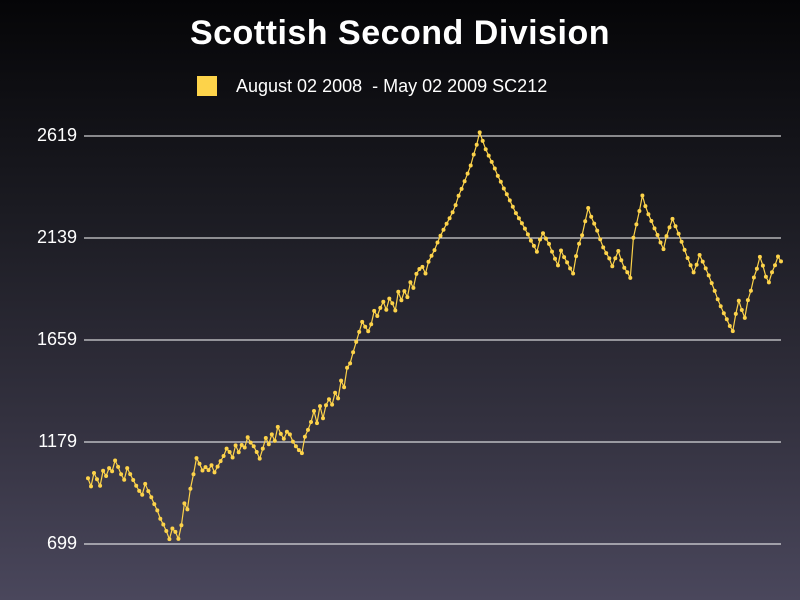 This screenshot has width=800, height=600. I want to click on legend-label: August 02 2008 - May 02 2009 SC212, so click(392, 85).